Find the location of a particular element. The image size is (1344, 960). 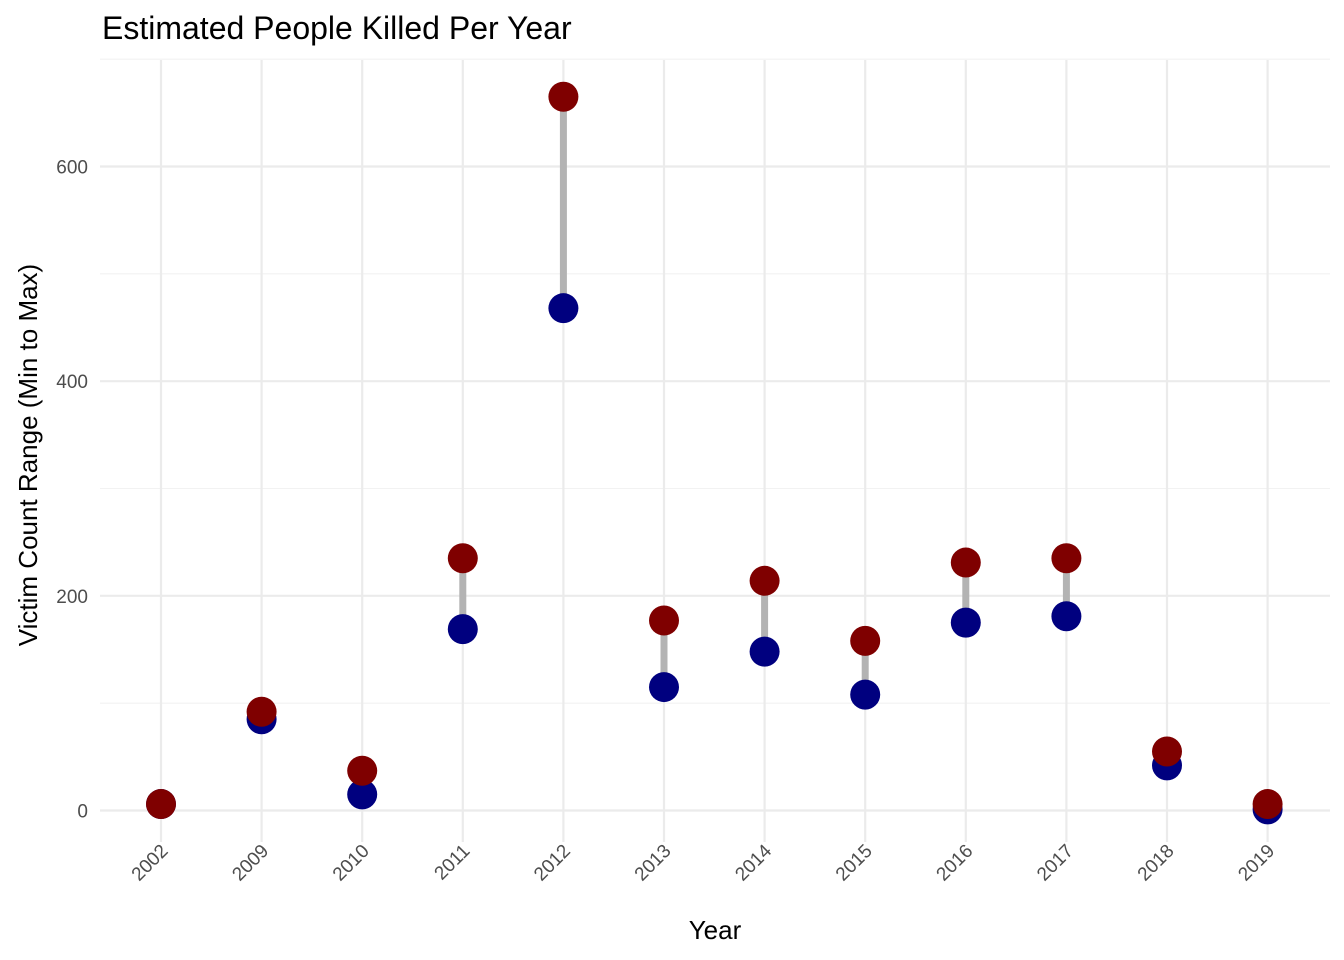

y-axis-title: Victim Count Range (Min to Max) is located at coordinates (28, 455).